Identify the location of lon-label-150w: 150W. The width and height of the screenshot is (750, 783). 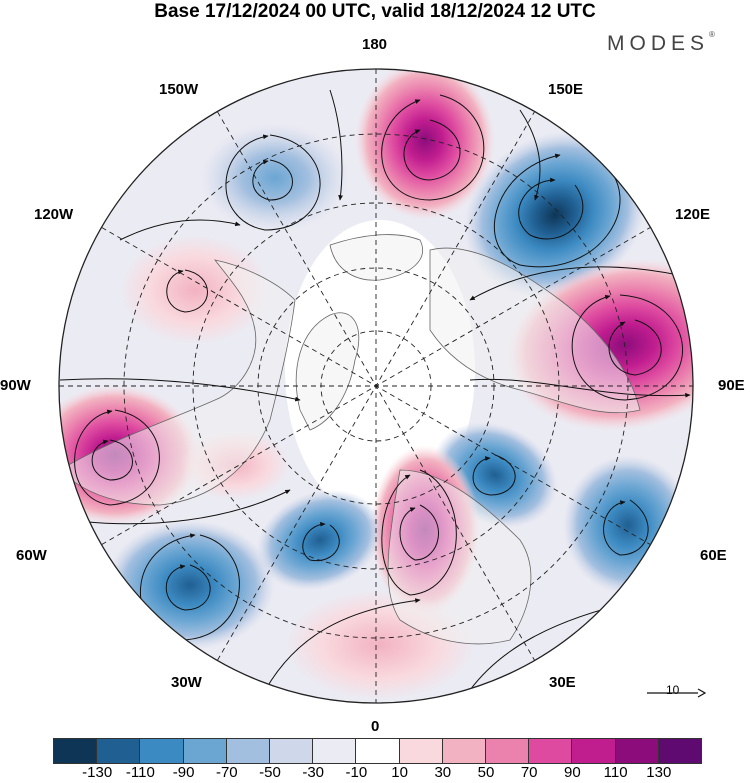
(179, 89).